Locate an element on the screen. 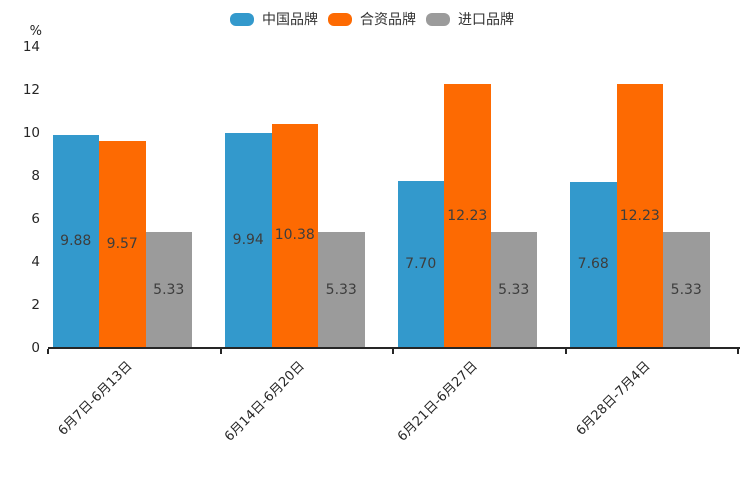  y-axis-tick-label: 10 is located at coordinates (31, 133).